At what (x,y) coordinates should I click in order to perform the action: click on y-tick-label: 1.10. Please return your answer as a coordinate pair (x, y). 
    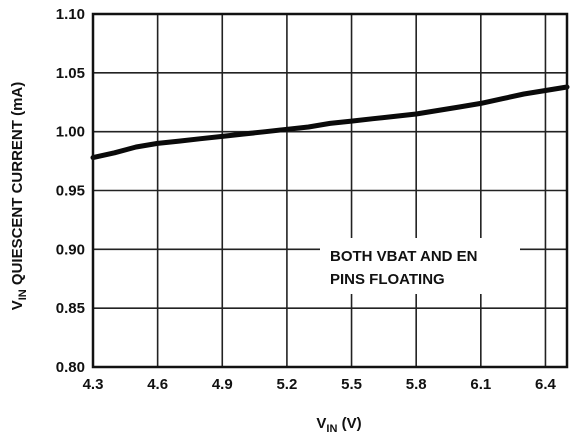
    Looking at the image, I should click on (70, 14).